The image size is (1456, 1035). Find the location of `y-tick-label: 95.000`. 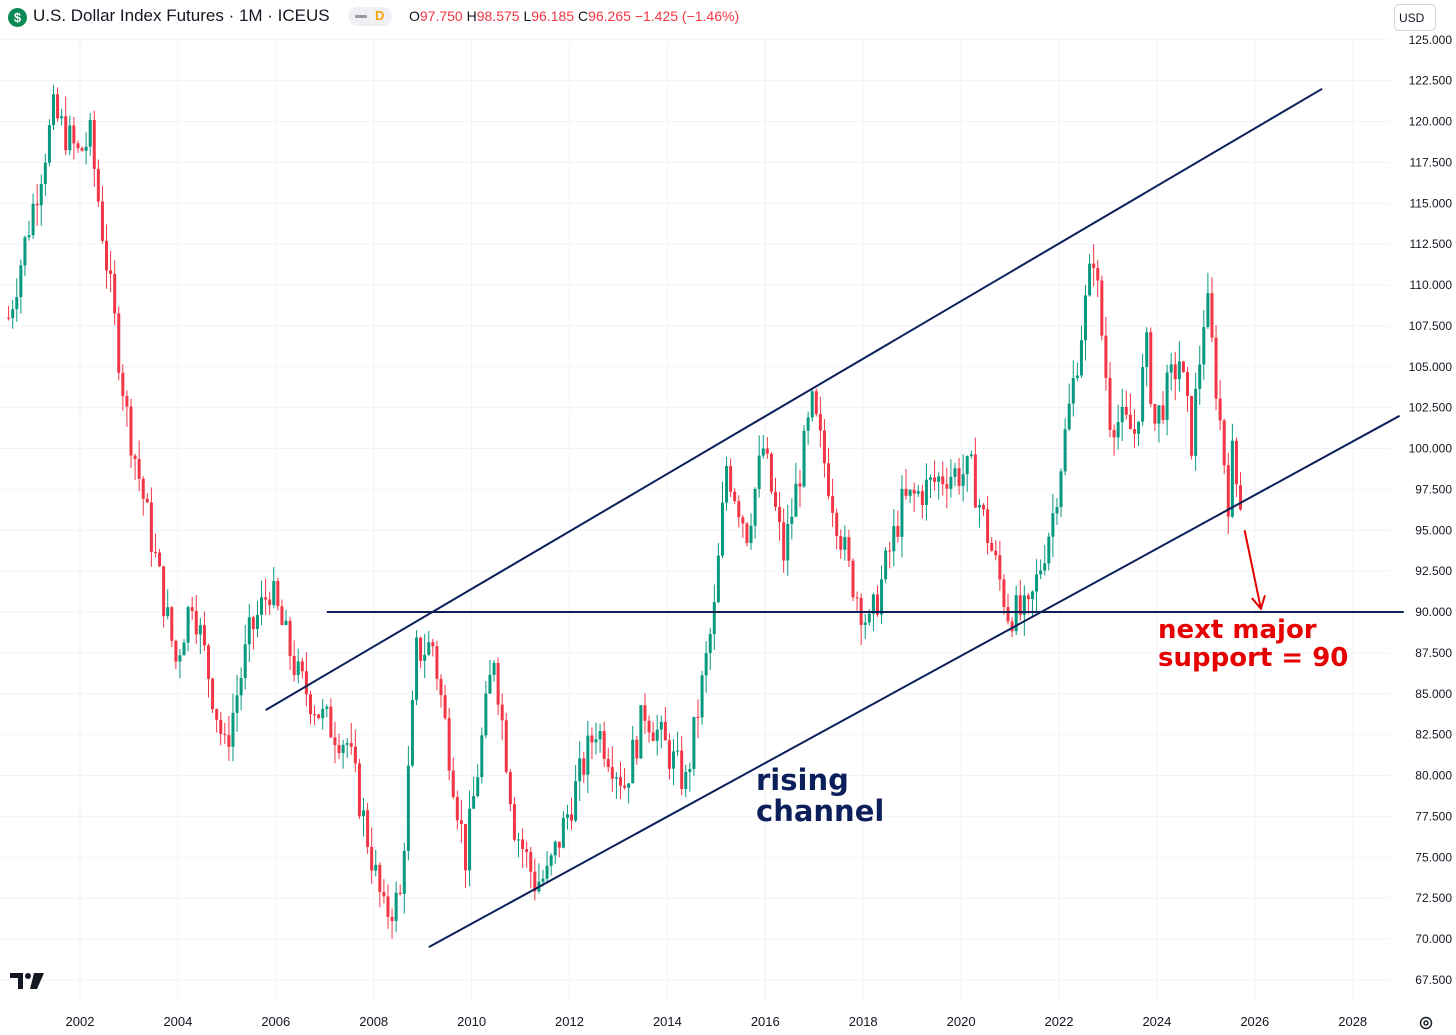

y-tick-label: 95.000 is located at coordinates (1433, 530).